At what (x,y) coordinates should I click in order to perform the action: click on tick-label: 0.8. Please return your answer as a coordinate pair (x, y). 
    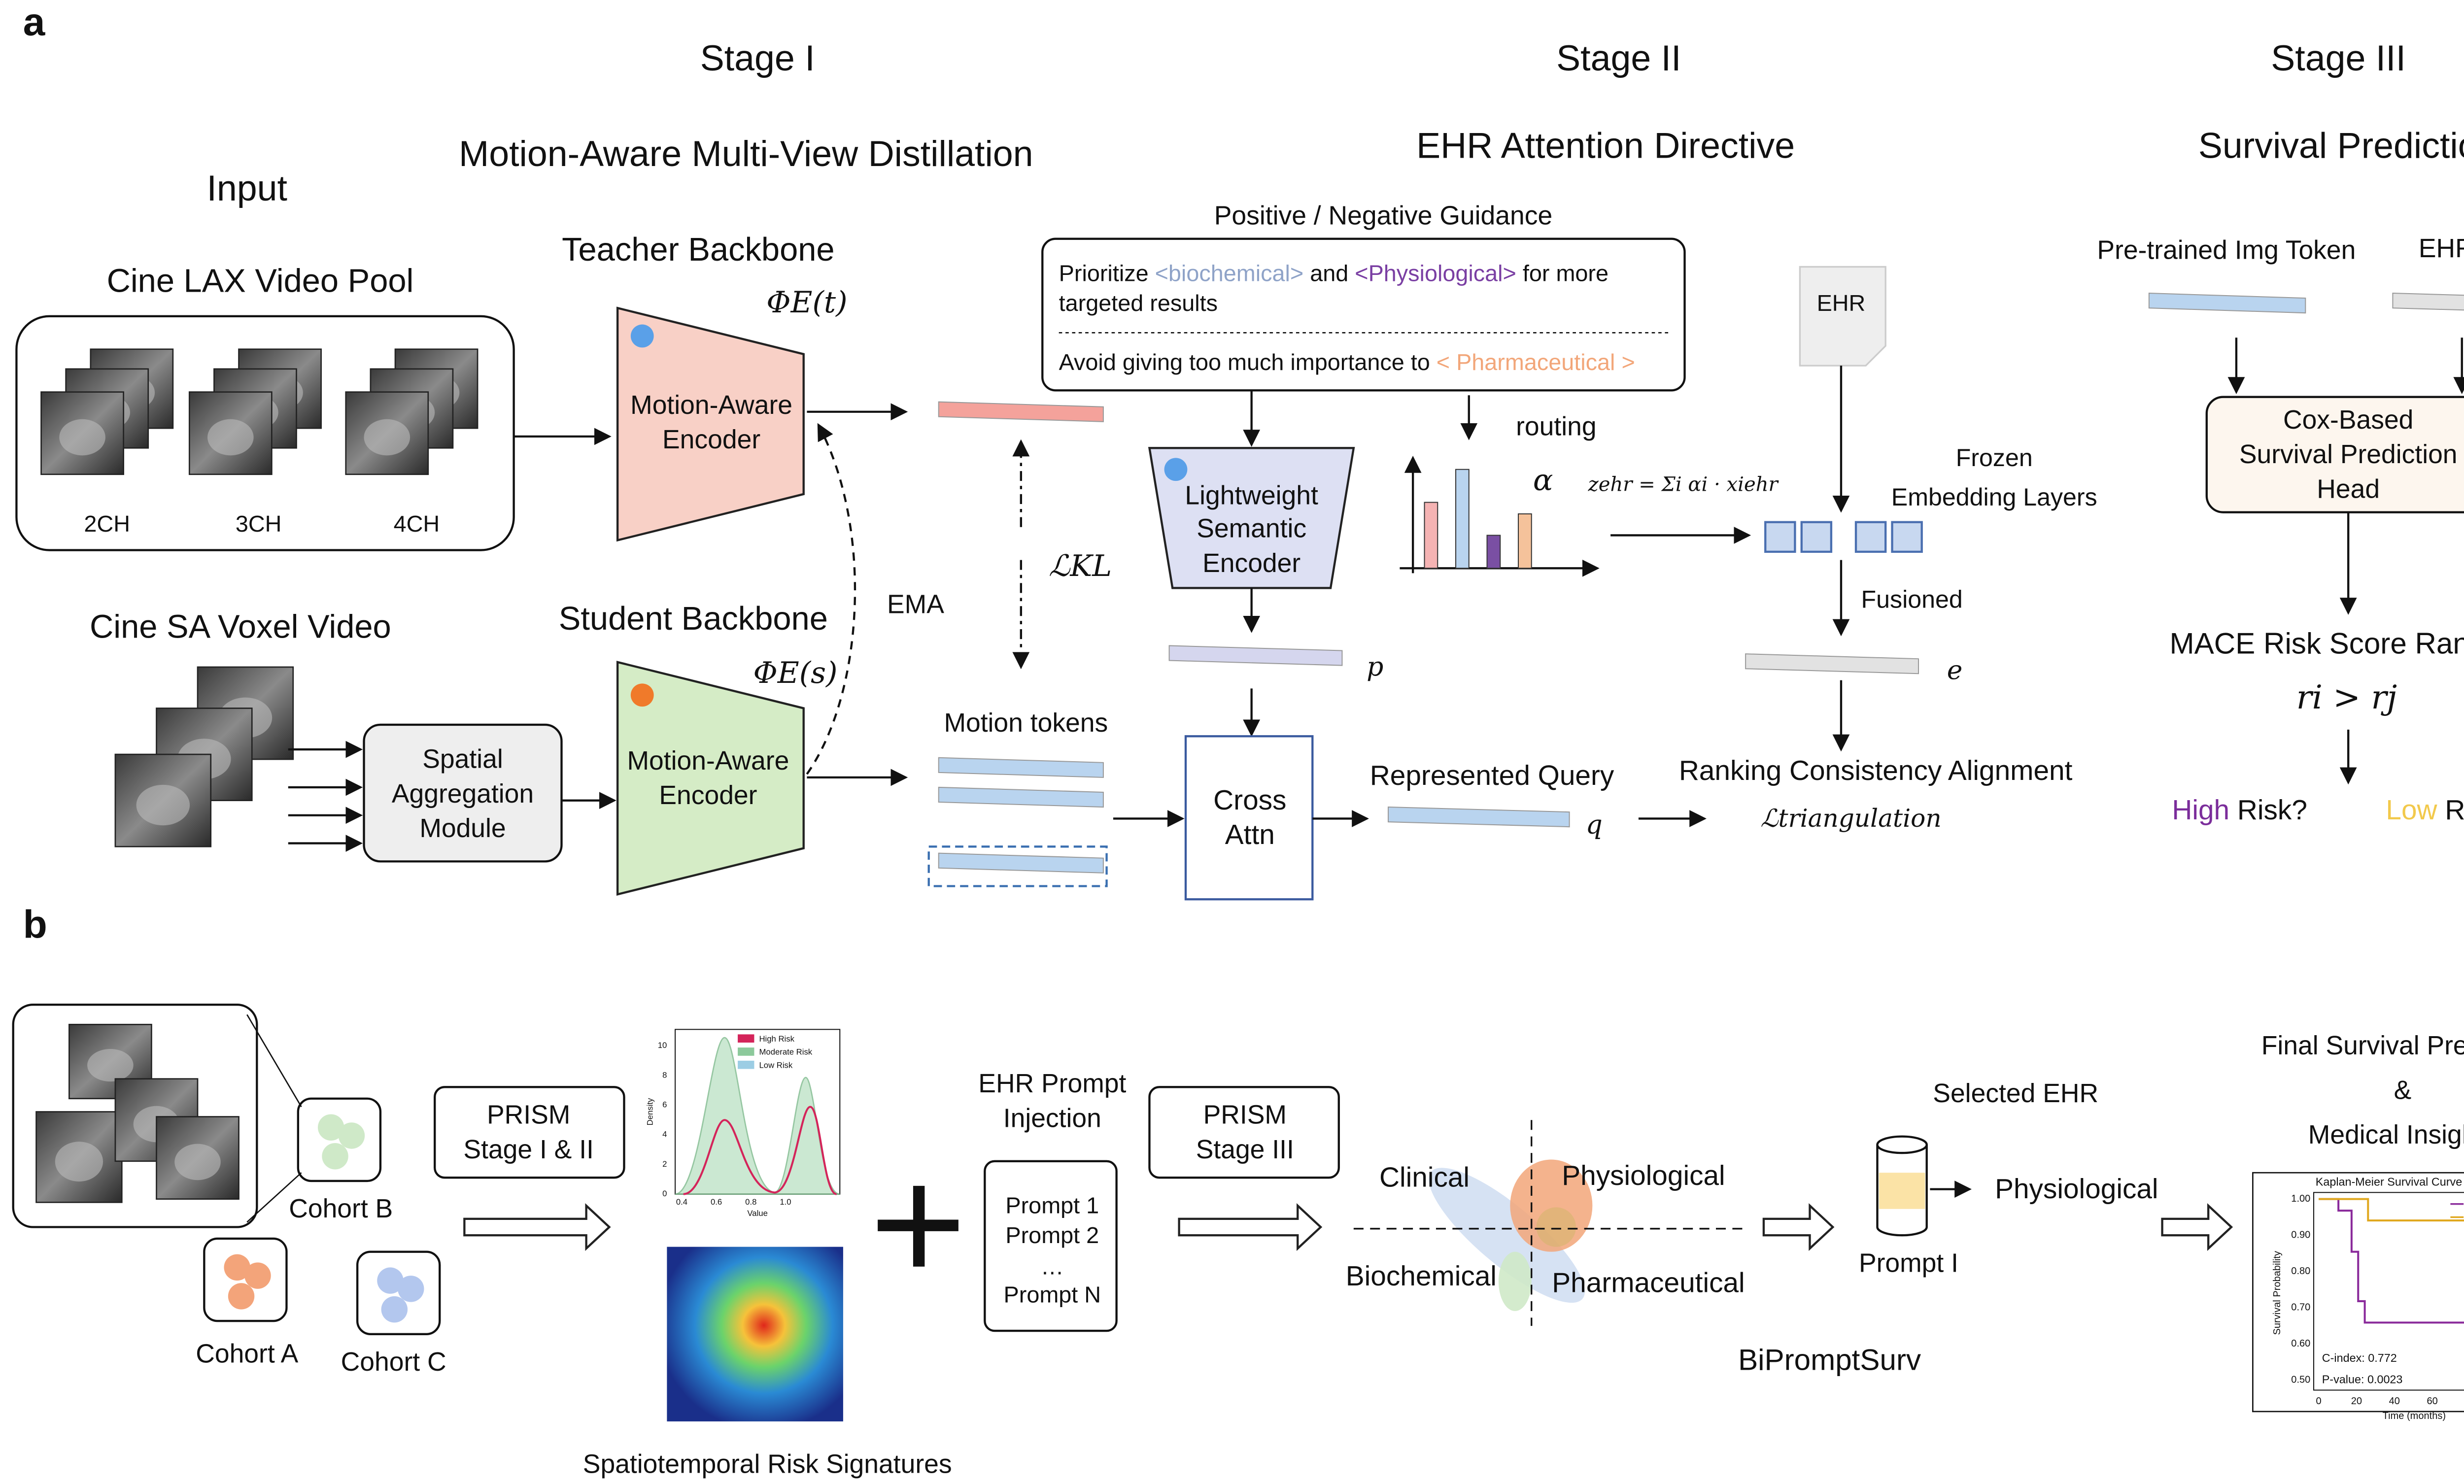
    Looking at the image, I should click on (750, 1202).